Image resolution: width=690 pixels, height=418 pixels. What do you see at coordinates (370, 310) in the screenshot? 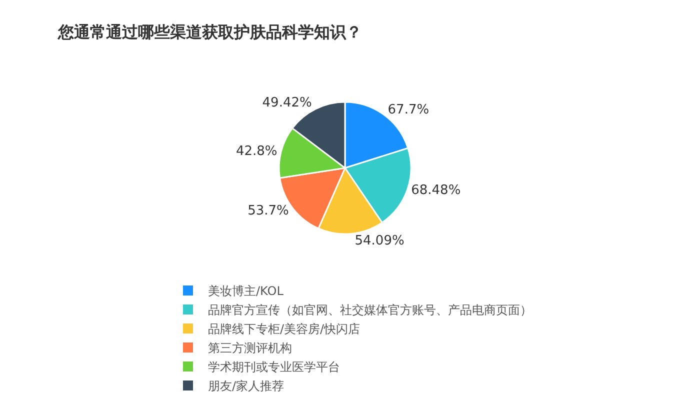
I see `legend-label: 品牌官方宣传（如官网、社交媒体官方账号、产品电商页面）` at bounding box center [370, 310].